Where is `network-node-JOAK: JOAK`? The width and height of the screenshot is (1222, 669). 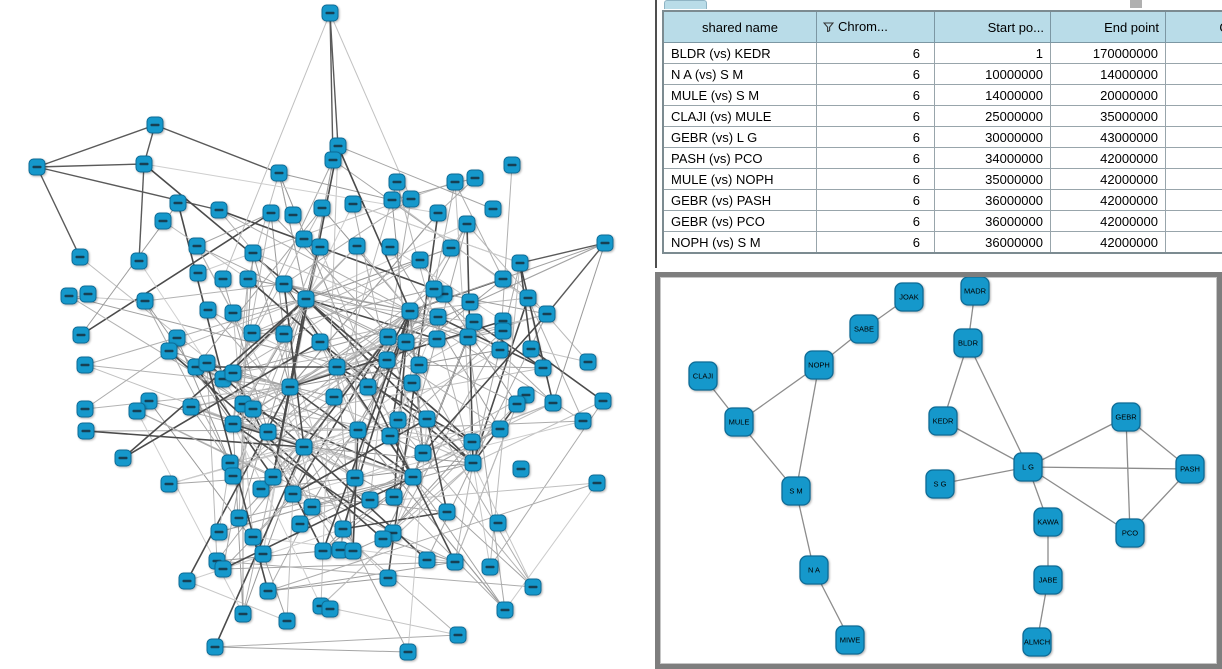
network-node-JOAK: JOAK is located at coordinates (909, 297).